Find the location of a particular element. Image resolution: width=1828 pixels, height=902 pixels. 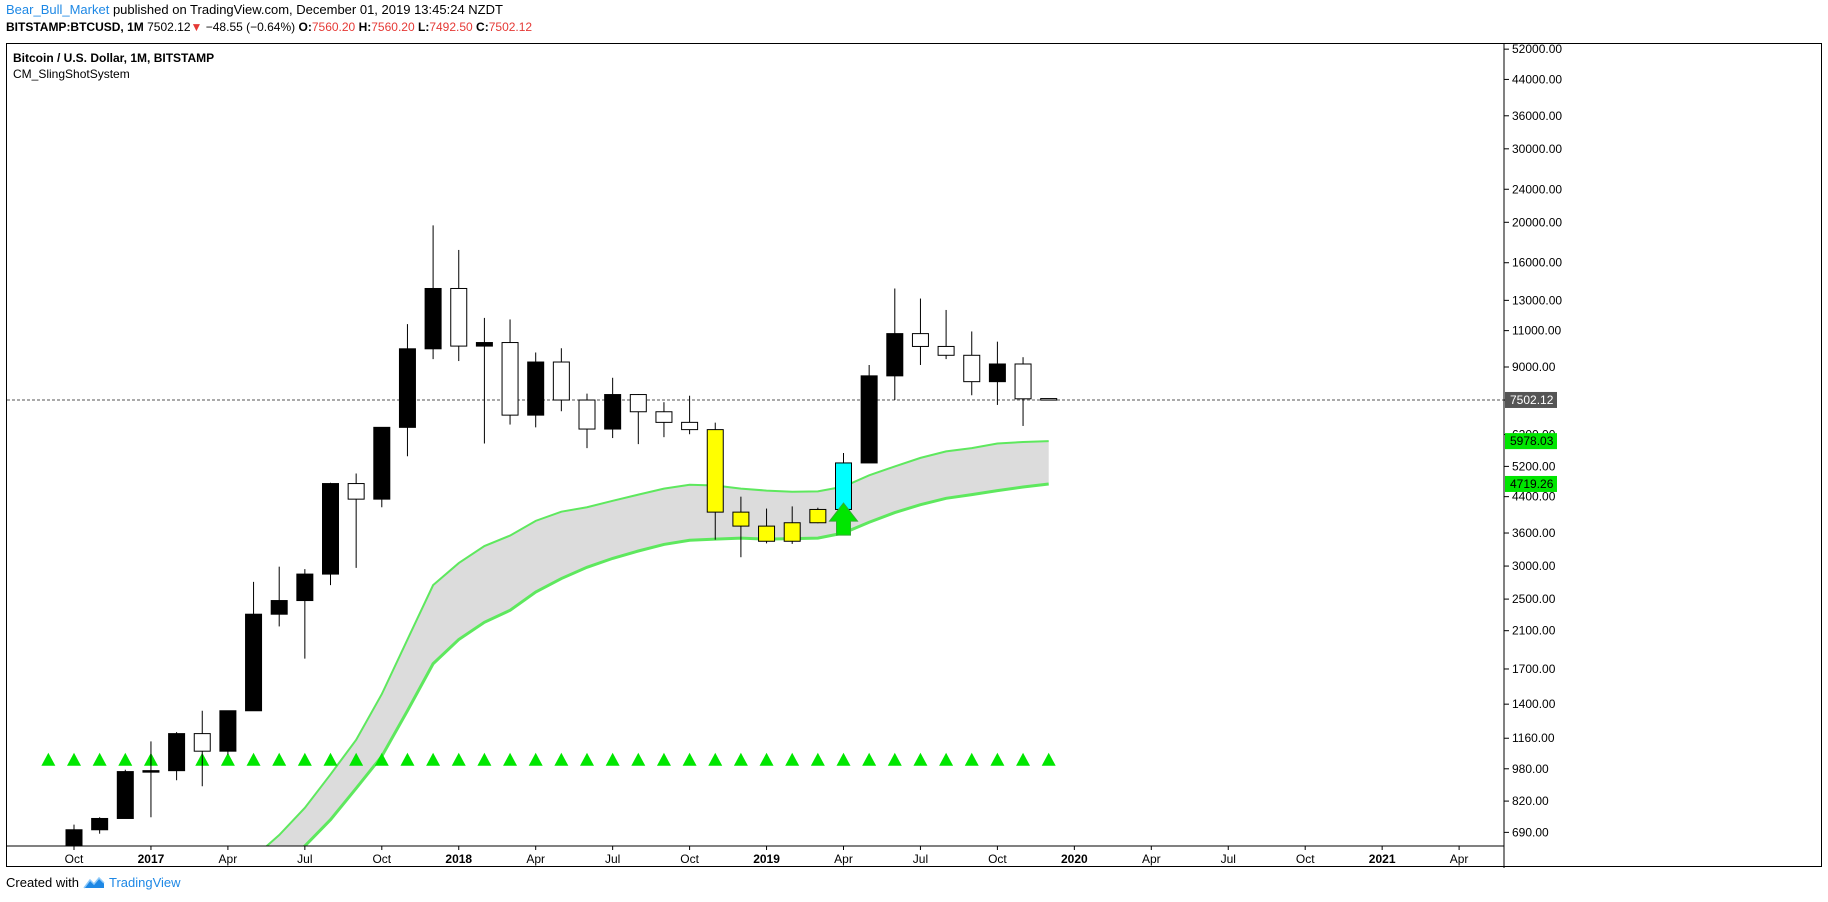

price-tick-label: 3000.00 is located at coordinates (1534, 566).